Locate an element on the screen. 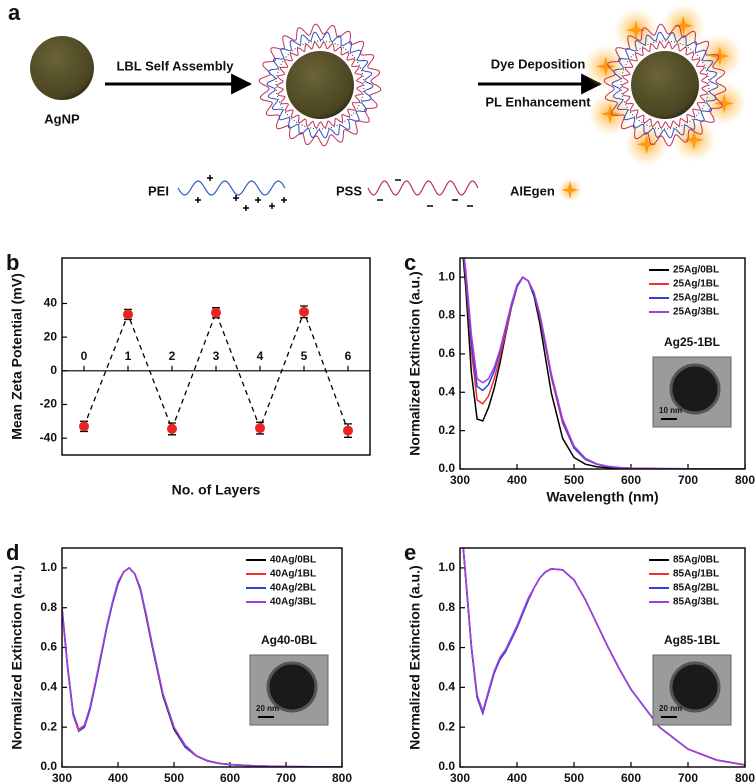 This screenshot has width=756, height=783. legend-label: 85Ag/1BL is located at coordinates (696, 574).